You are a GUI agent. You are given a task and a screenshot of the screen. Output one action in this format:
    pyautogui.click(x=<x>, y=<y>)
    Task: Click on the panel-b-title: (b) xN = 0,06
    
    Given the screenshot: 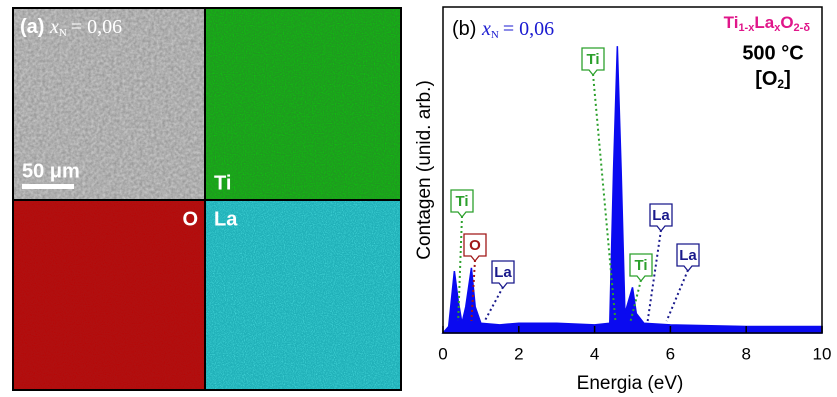 What is the action you would take?
    pyautogui.click(x=503, y=29)
    